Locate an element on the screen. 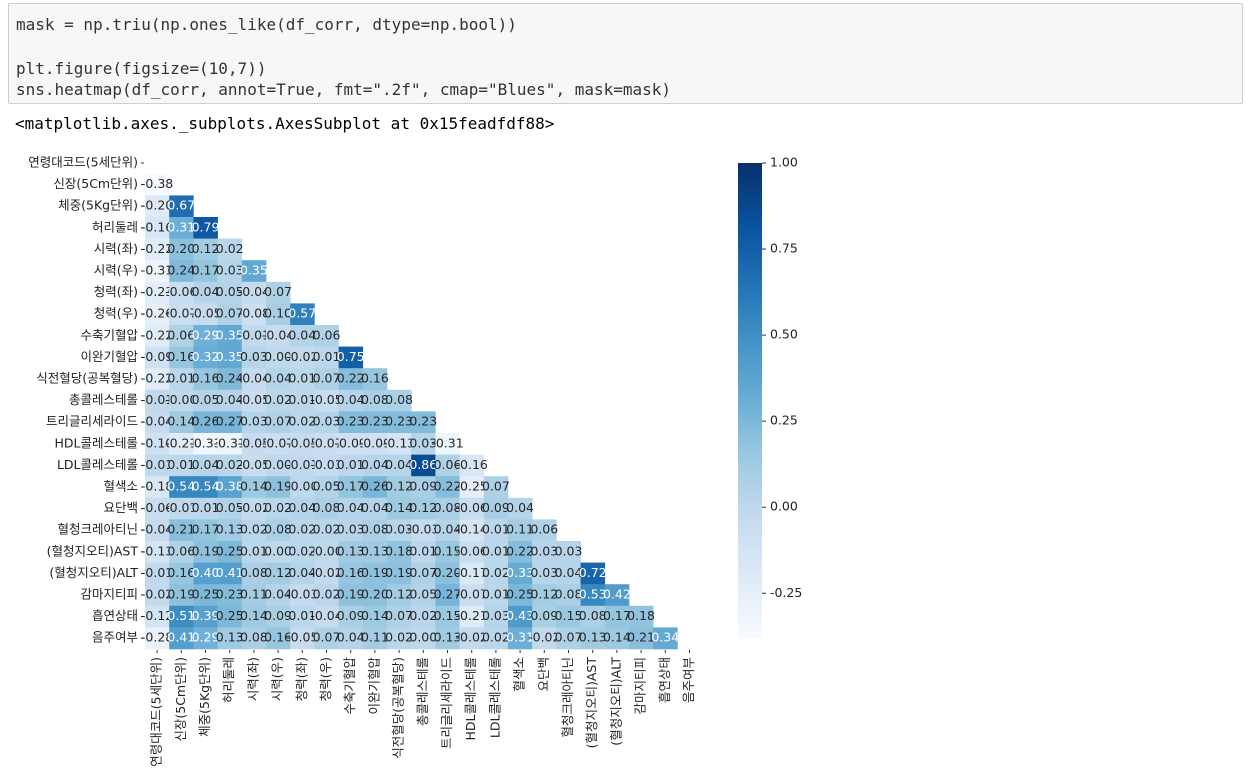  cell-label: -0.31 is located at coordinates (447, 442).